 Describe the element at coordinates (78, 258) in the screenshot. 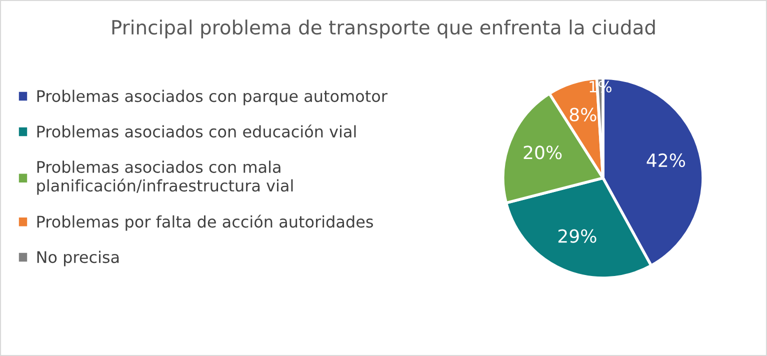

I see `legend-label: No precisa` at that location.